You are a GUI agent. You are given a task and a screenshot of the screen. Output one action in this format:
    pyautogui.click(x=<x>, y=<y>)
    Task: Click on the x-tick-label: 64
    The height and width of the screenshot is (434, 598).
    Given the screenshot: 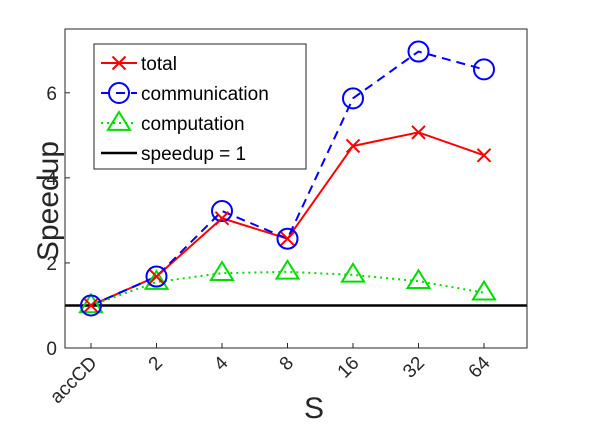 What is the action you would take?
    pyautogui.click(x=480, y=367)
    